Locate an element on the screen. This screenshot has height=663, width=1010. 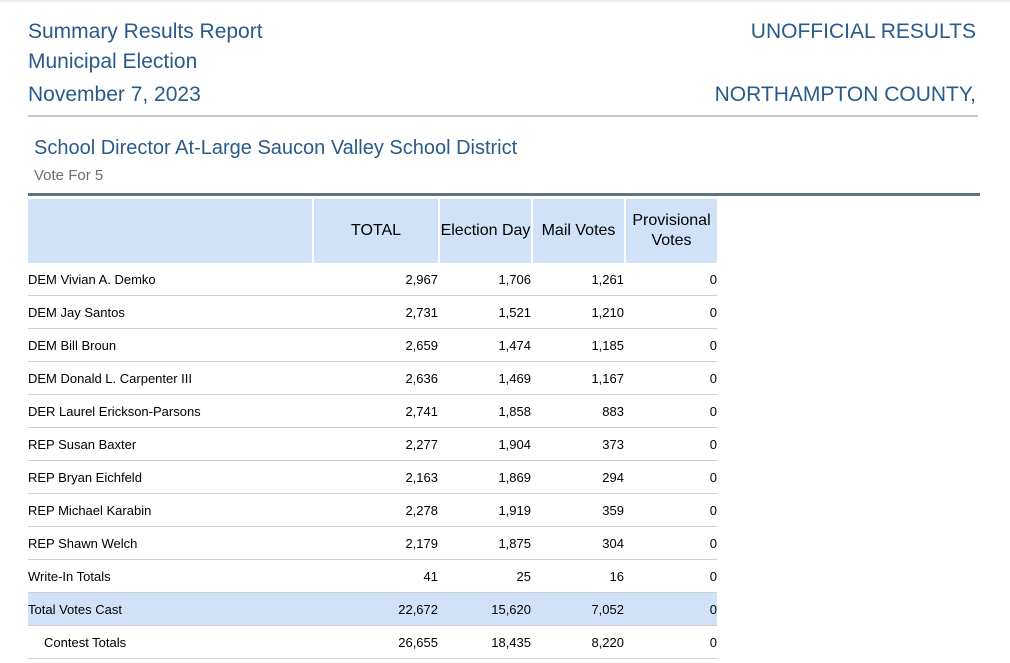
results-status: UNOFFICIAL RESULTS is located at coordinates (863, 31).